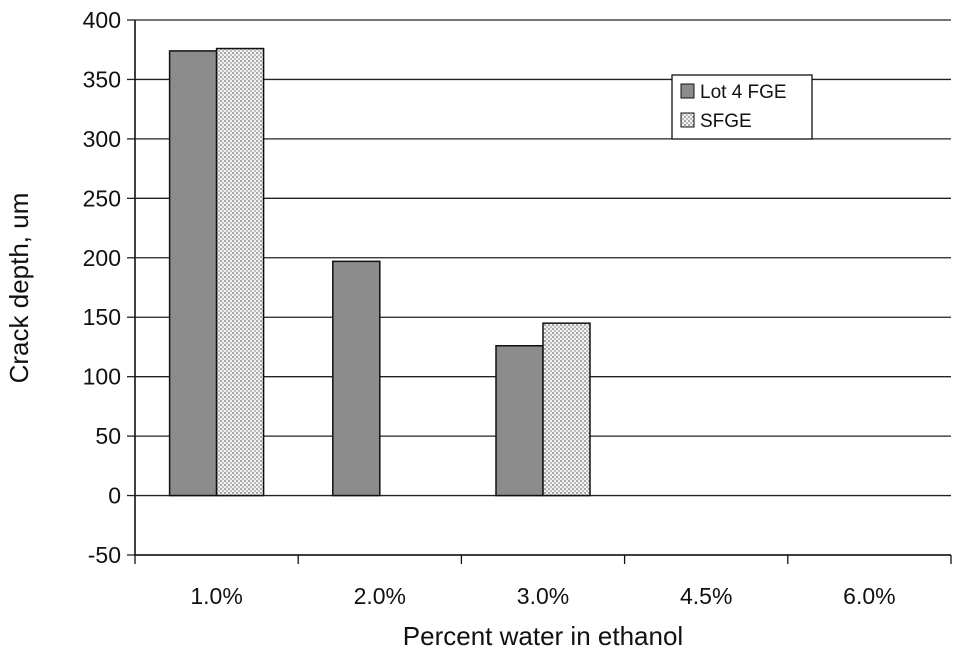  Describe the element at coordinates (543, 596) in the screenshot. I see `x-tick-label-2: 3.0%` at that location.